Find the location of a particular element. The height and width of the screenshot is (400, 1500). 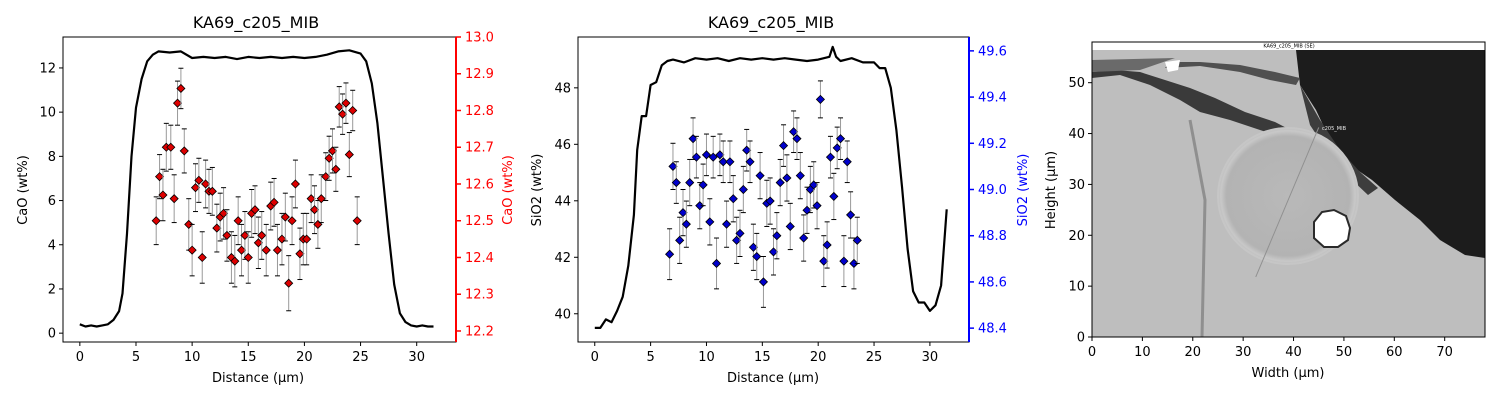

y-tick-label: 2 is located at coordinates (52, 289).